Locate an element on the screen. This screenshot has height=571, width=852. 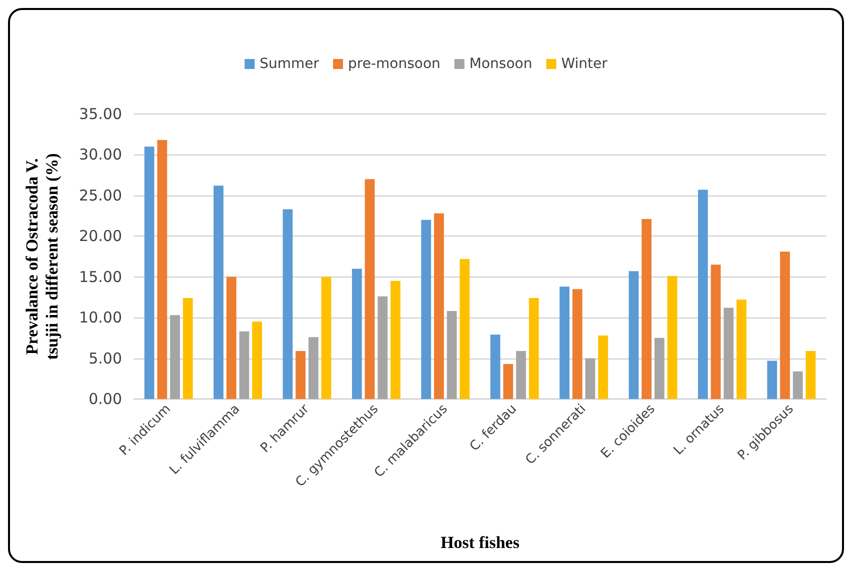
legend-label: pre-monsoon is located at coordinates (394, 64).